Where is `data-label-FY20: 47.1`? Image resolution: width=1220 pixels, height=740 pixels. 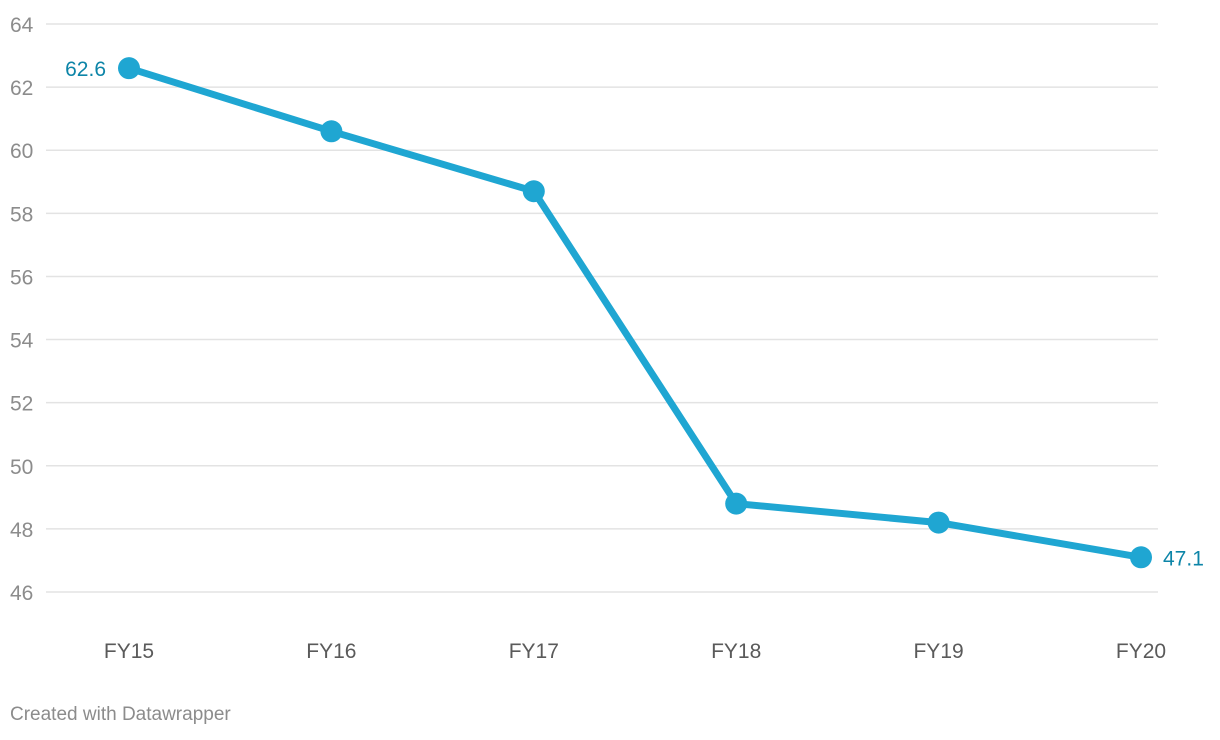
data-label-FY20: 47.1 is located at coordinates (1183, 558).